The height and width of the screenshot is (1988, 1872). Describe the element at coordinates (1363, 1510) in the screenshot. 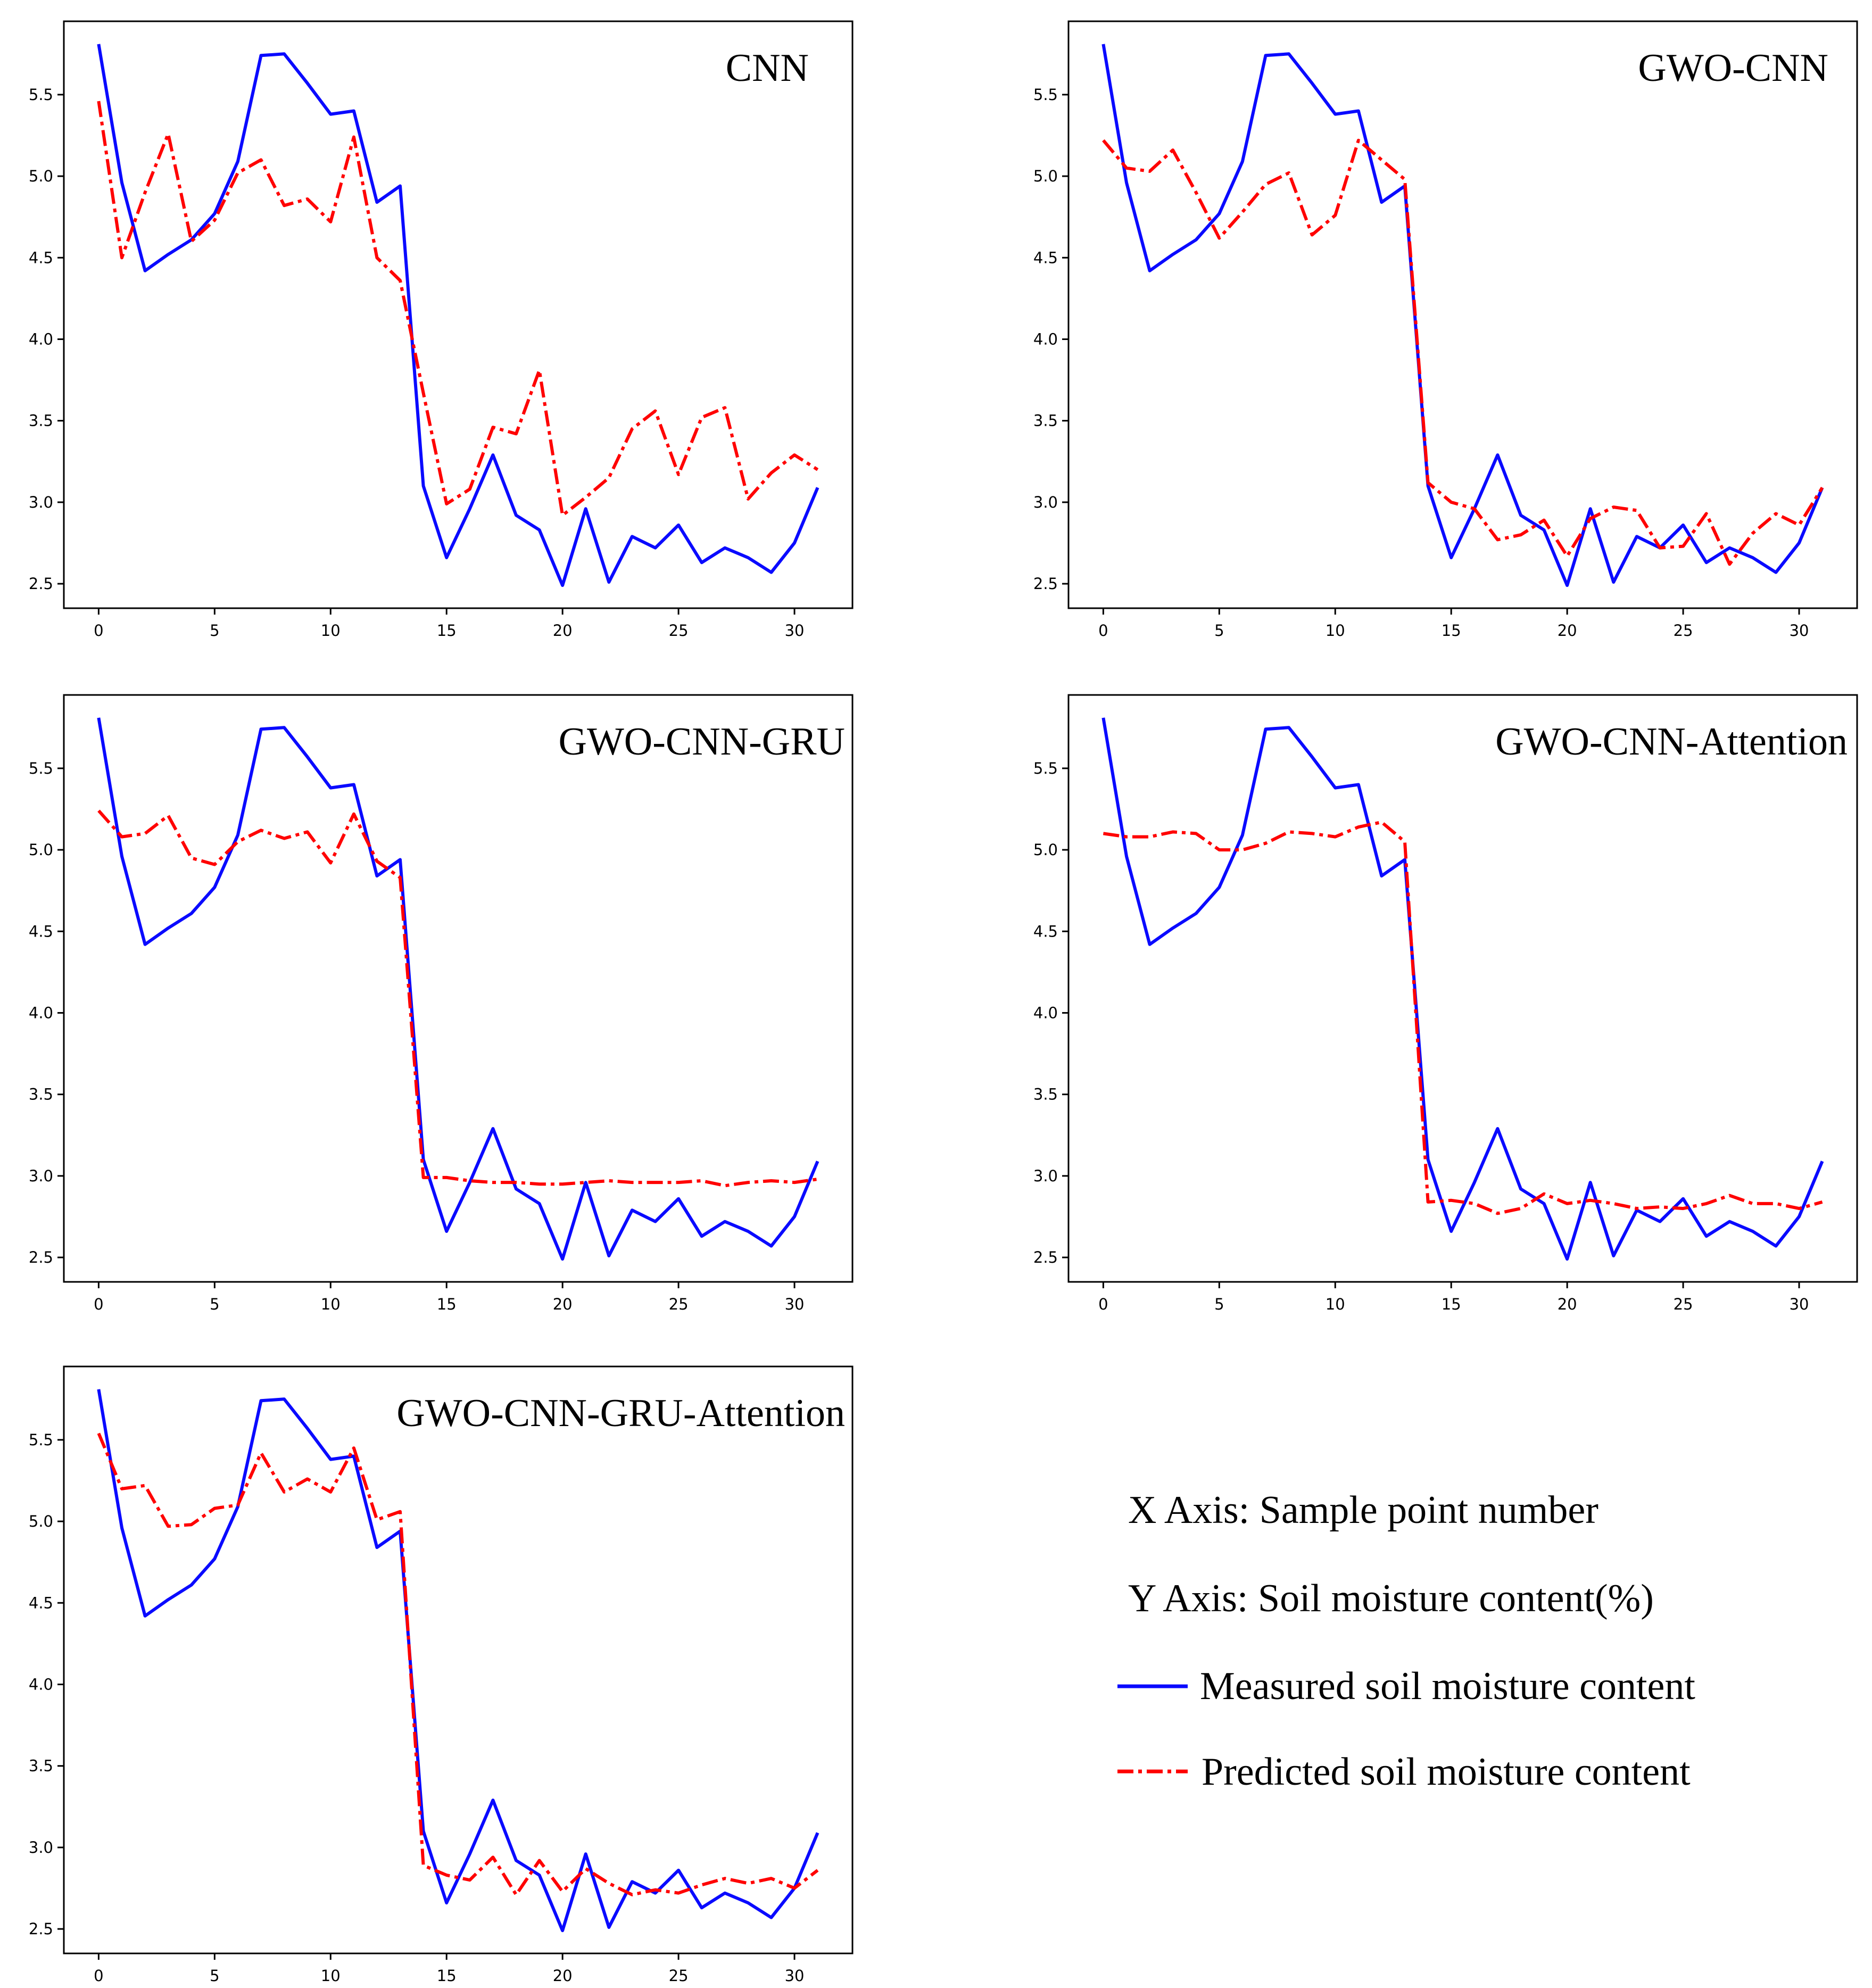

I see `x-axis-description: X Axis: Sample point number` at that location.